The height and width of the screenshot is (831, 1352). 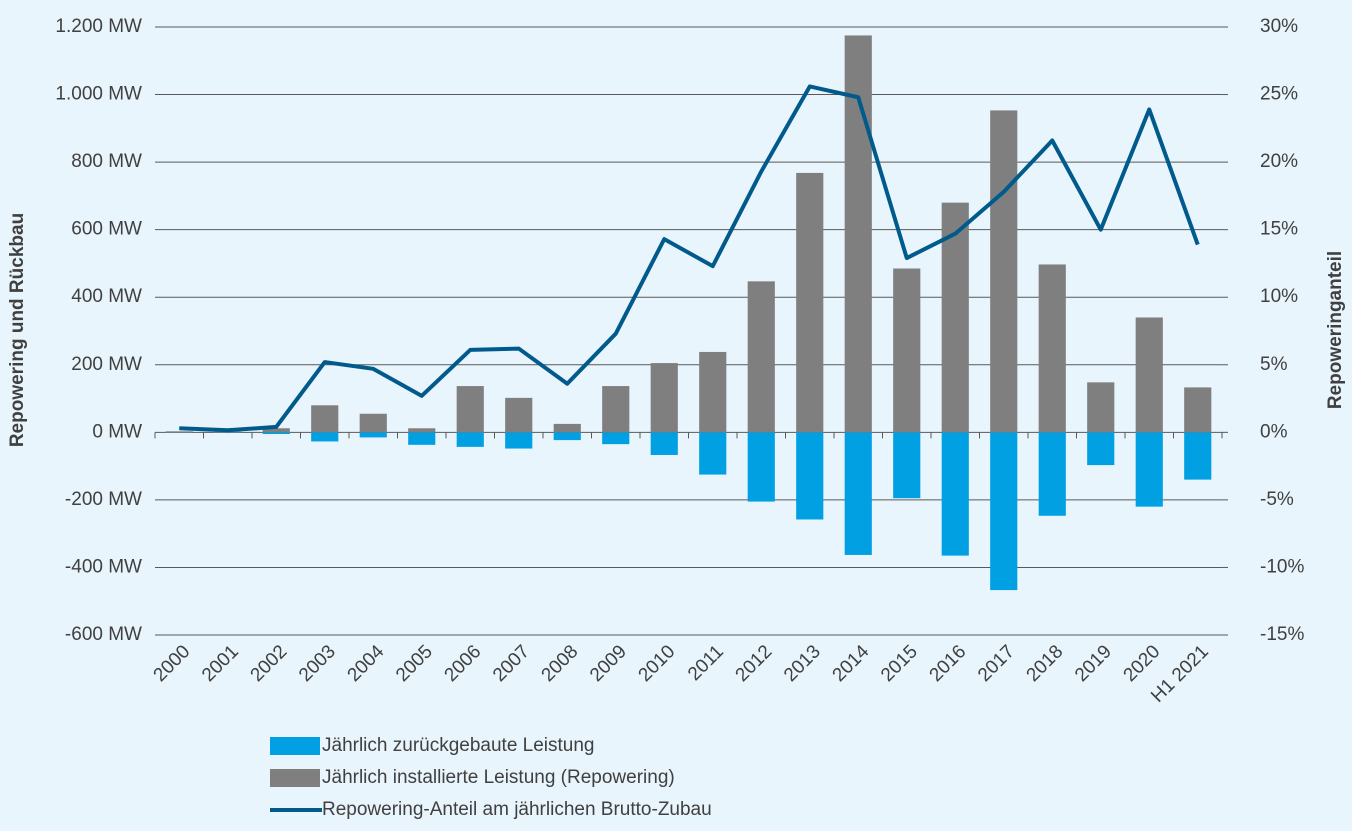 I want to click on y2-tick-label: -10%, so click(x=1282, y=566).